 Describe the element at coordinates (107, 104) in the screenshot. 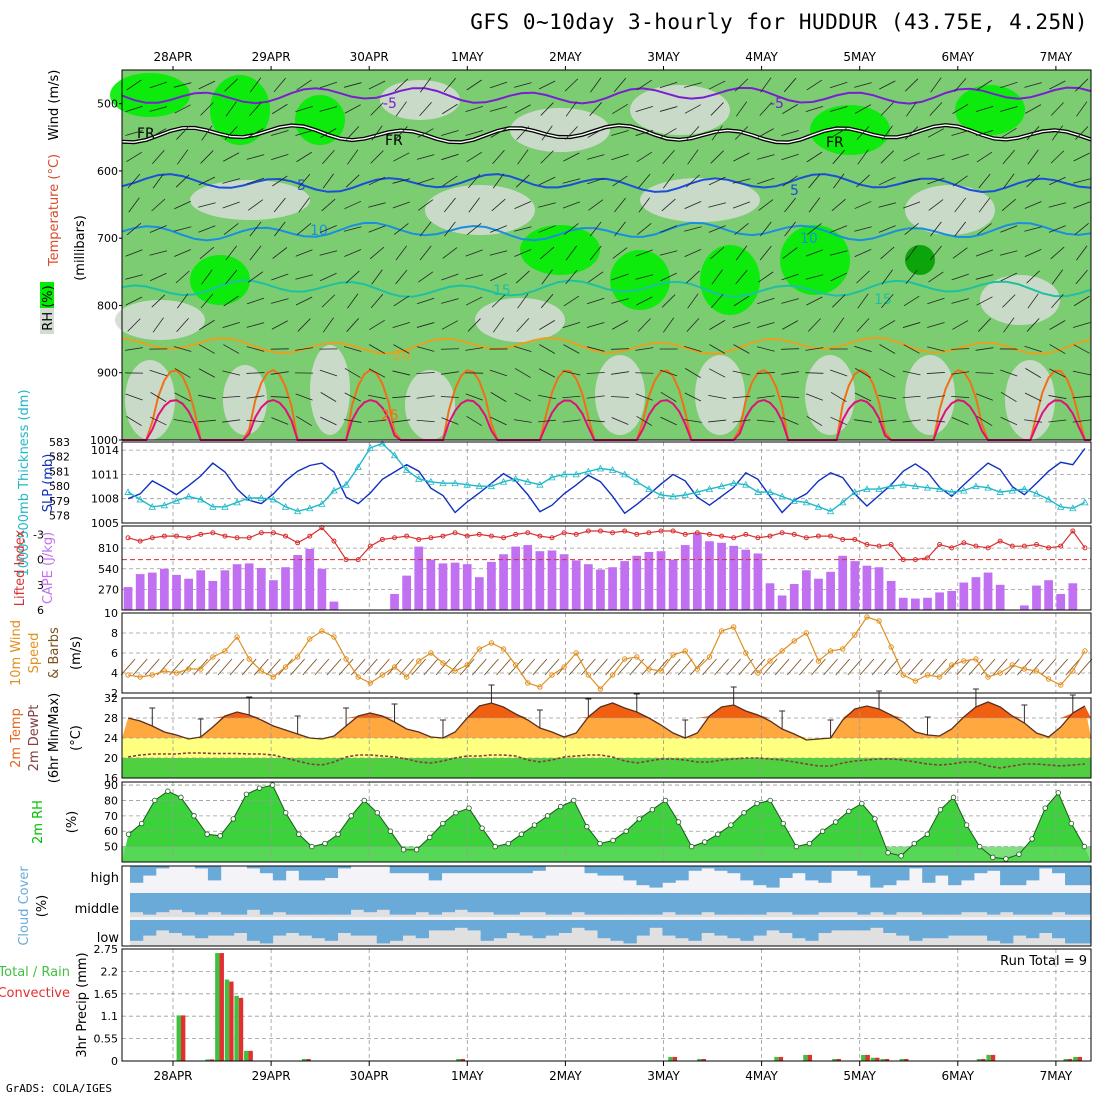

I see `pressure-tick: 500` at that location.